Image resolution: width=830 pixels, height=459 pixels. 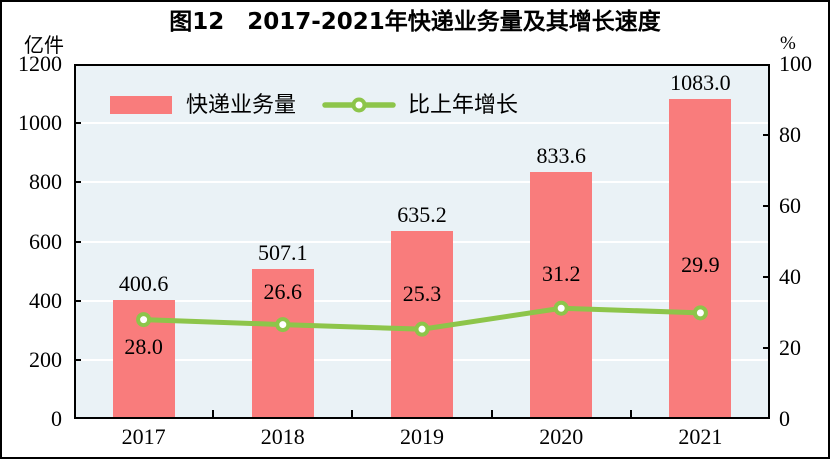 What do you see at coordinates (45, 359) in the screenshot?
I see `left-axis-tick-label: 200` at bounding box center [45, 359].